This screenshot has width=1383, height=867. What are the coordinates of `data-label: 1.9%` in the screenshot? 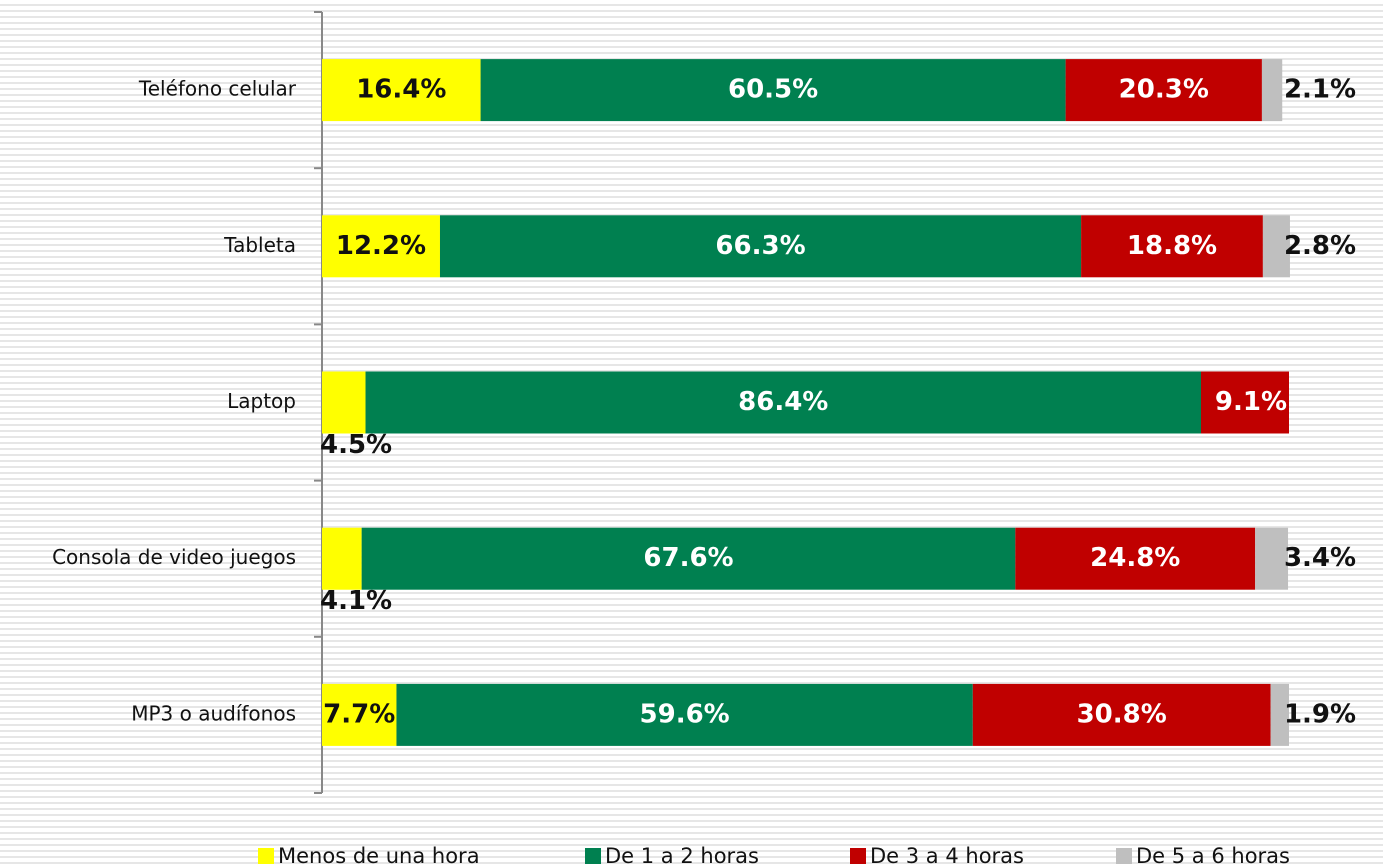 It's located at (1320, 714).